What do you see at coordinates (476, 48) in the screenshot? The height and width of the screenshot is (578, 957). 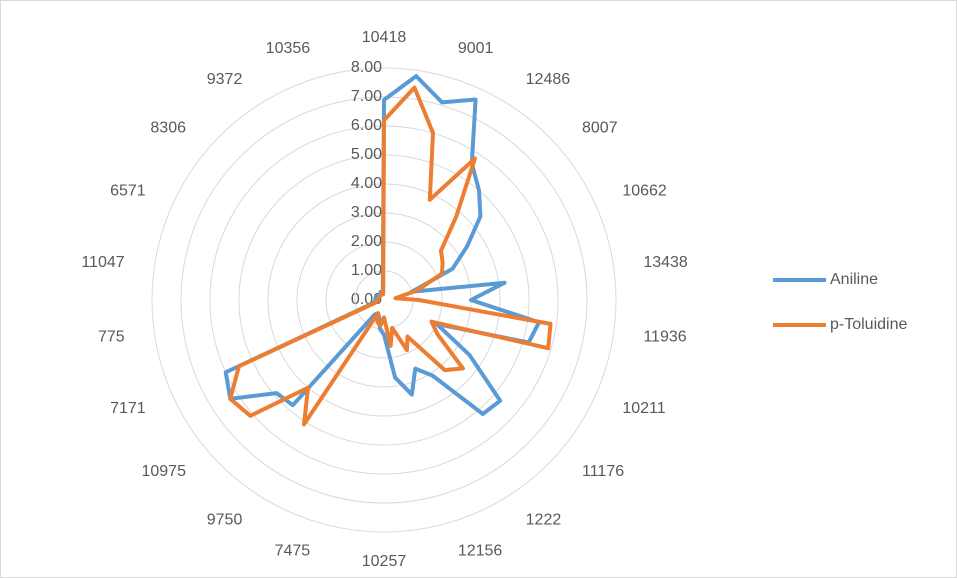 I see `category-label: 9001` at bounding box center [476, 48].